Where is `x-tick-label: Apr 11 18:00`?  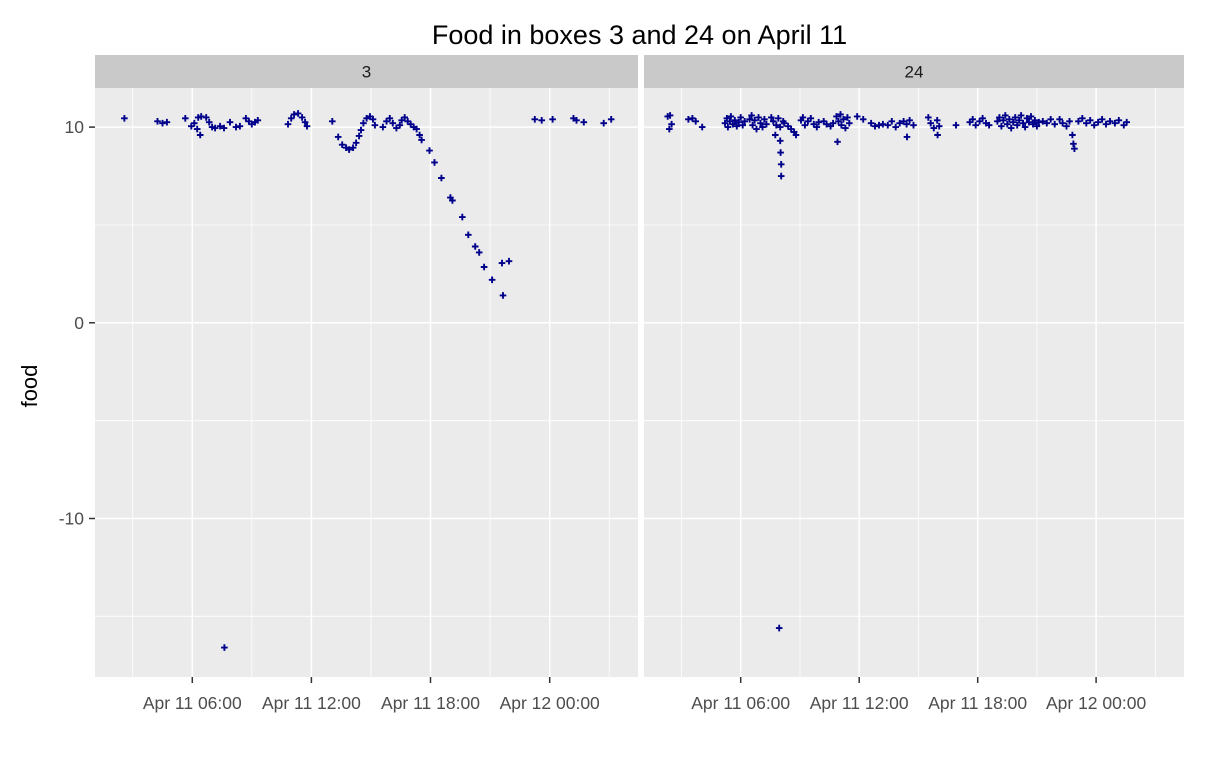 x-tick-label: Apr 11 18:00 is located at coordinates (977, 703).